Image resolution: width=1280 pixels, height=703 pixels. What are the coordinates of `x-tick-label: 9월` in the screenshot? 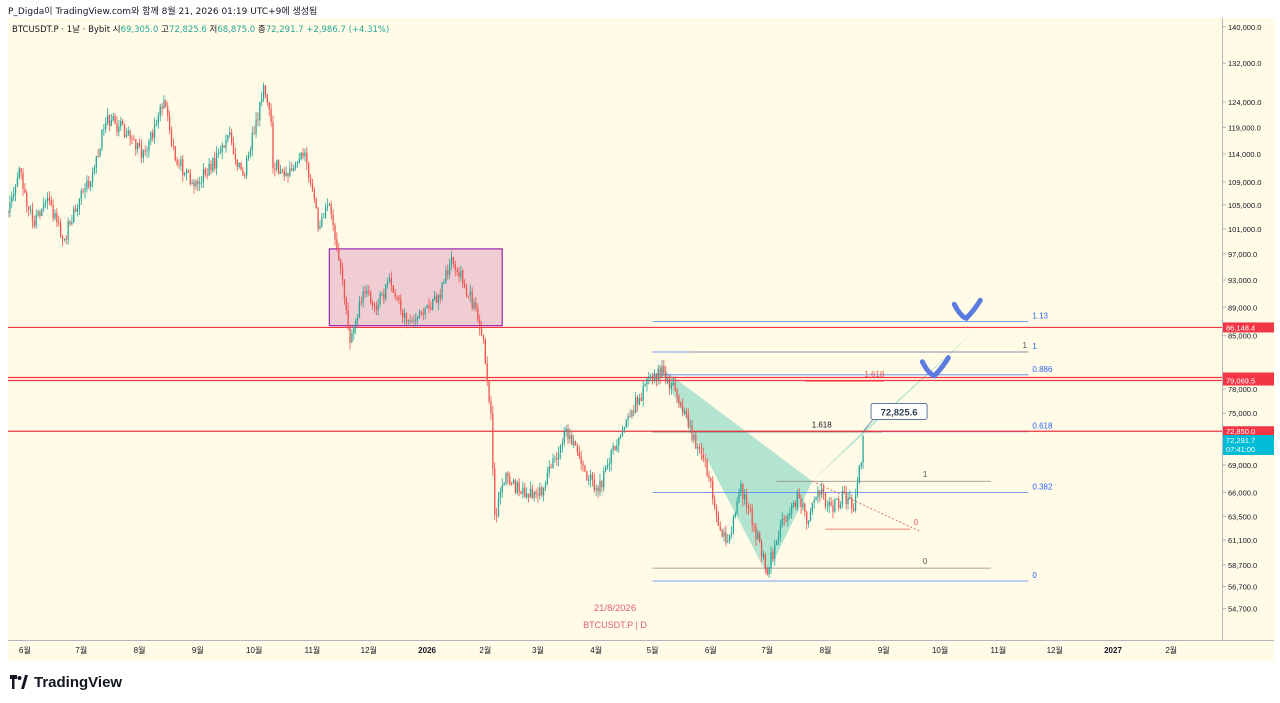 It's located at (884, 650).